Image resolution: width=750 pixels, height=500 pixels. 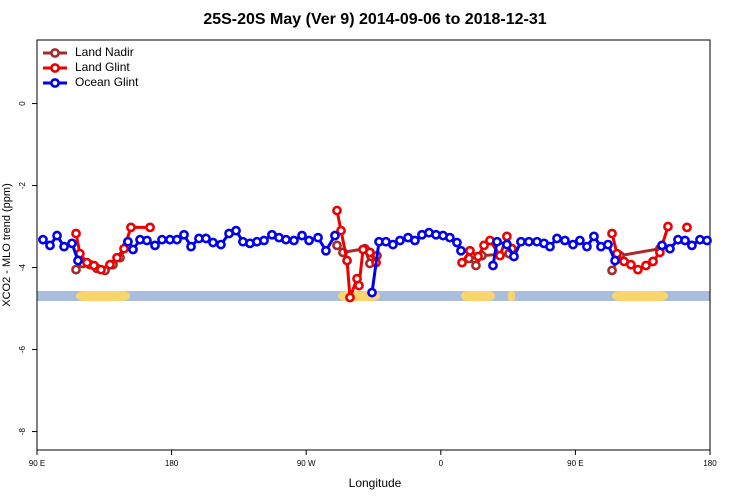 What do you see at coordinates (107, 82) in the screenshot?
I see `legend-label: Ocean Glint` at bounding box center [107, 82].